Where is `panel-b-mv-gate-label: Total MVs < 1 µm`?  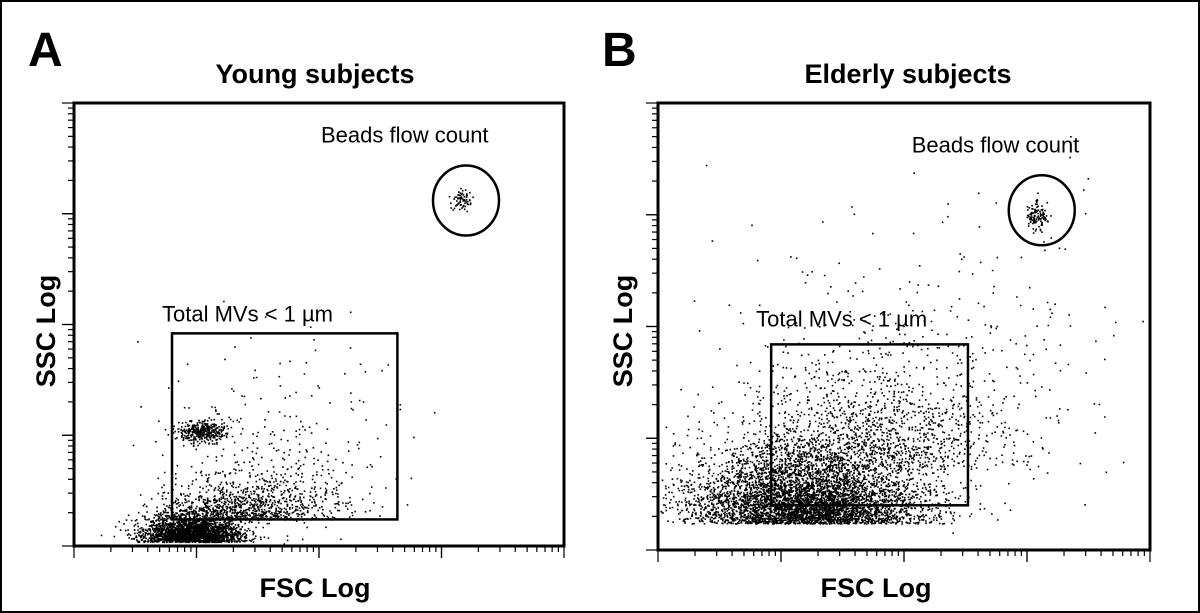 panel-b-mv-gate-label: Total MVs < 1 µm is located at coordinates (841, 318).